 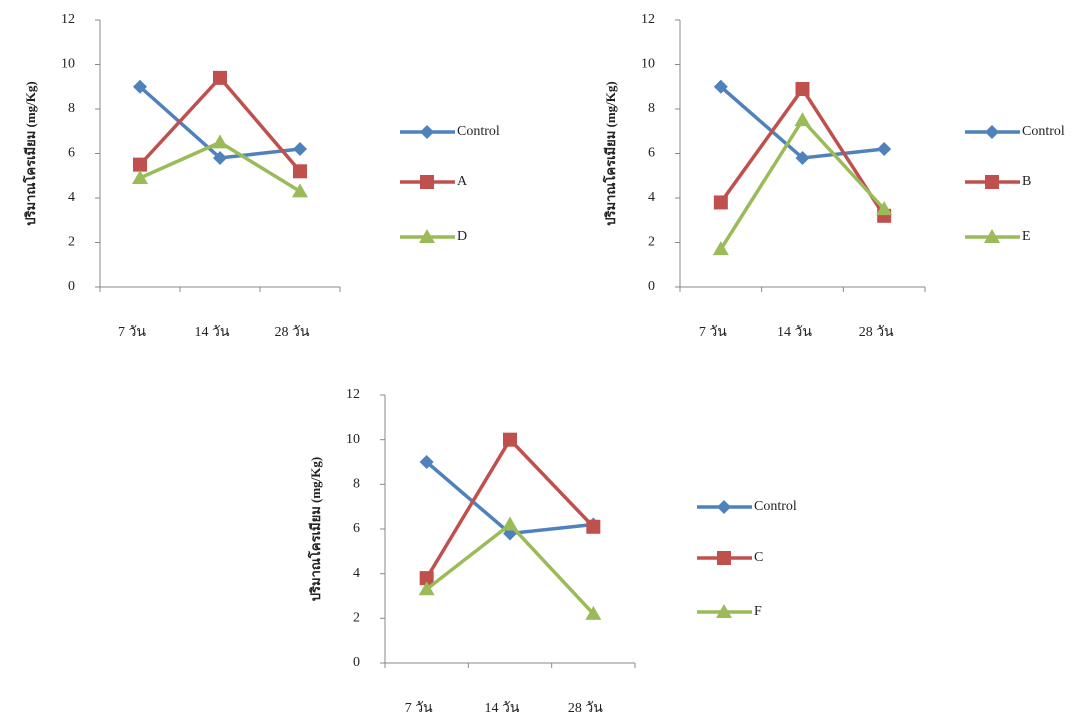 I want to click on legend-label: A, so click(x=462, y=181).